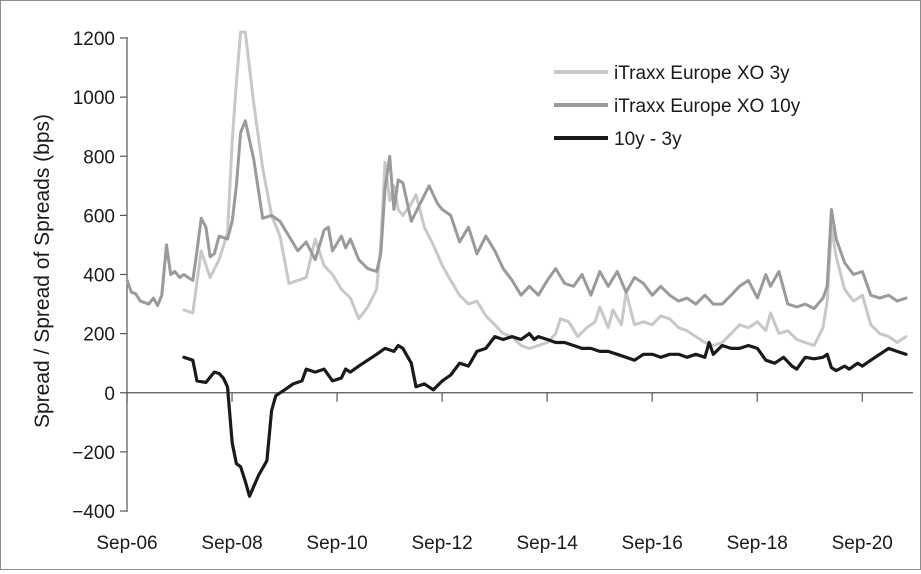 The height and width of the screenshot is (574, 921). I want to click on x-tick-label: Sep-08, so click(231, 543).